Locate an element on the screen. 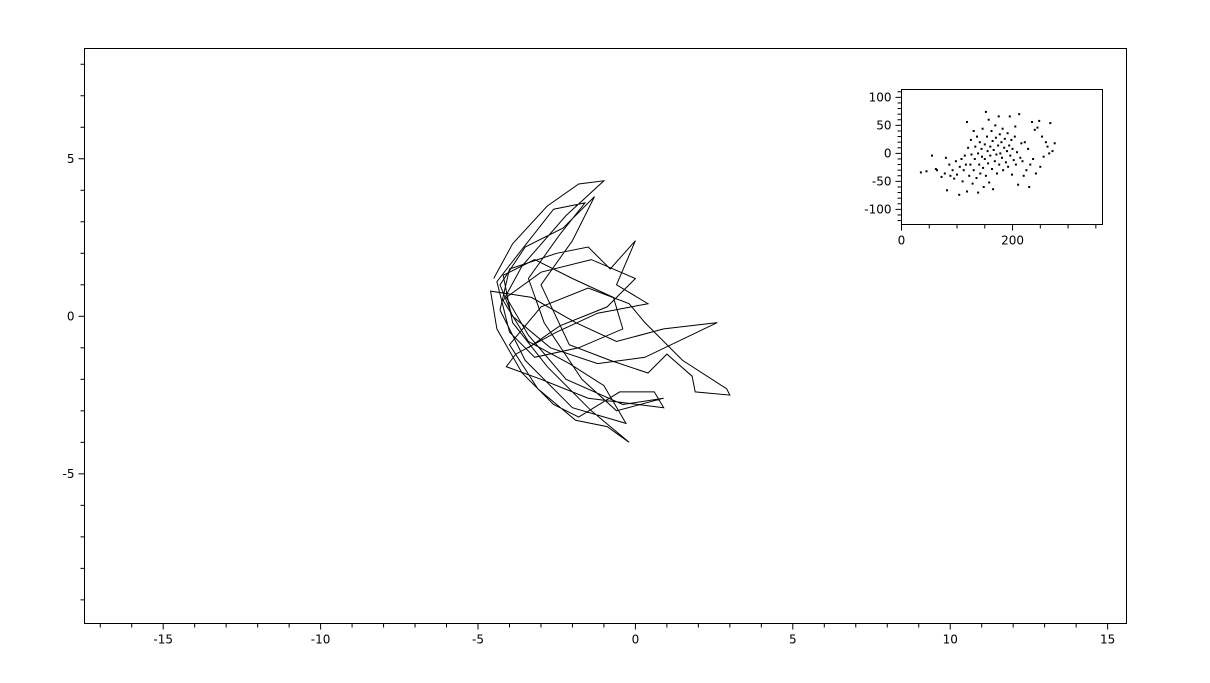 This screenshot has height=683, width=1210. main-x-tick-label: 0 is located at coordinates (636, 640).